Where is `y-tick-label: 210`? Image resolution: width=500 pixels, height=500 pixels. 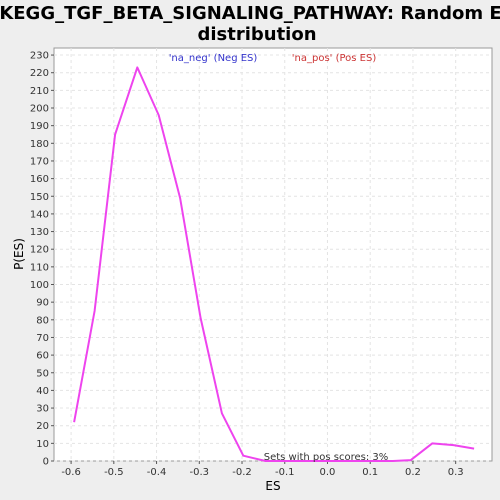 y-tick-label: 210 is located at coordinates (39, 91).